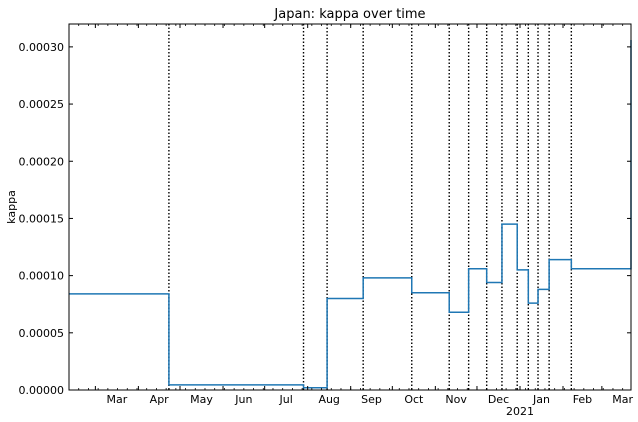 This screenshot has width=638, height=422. Describe the element at coordinates (414, 399) in the screenshot. I see `x-tick-label: Oct` at that location.